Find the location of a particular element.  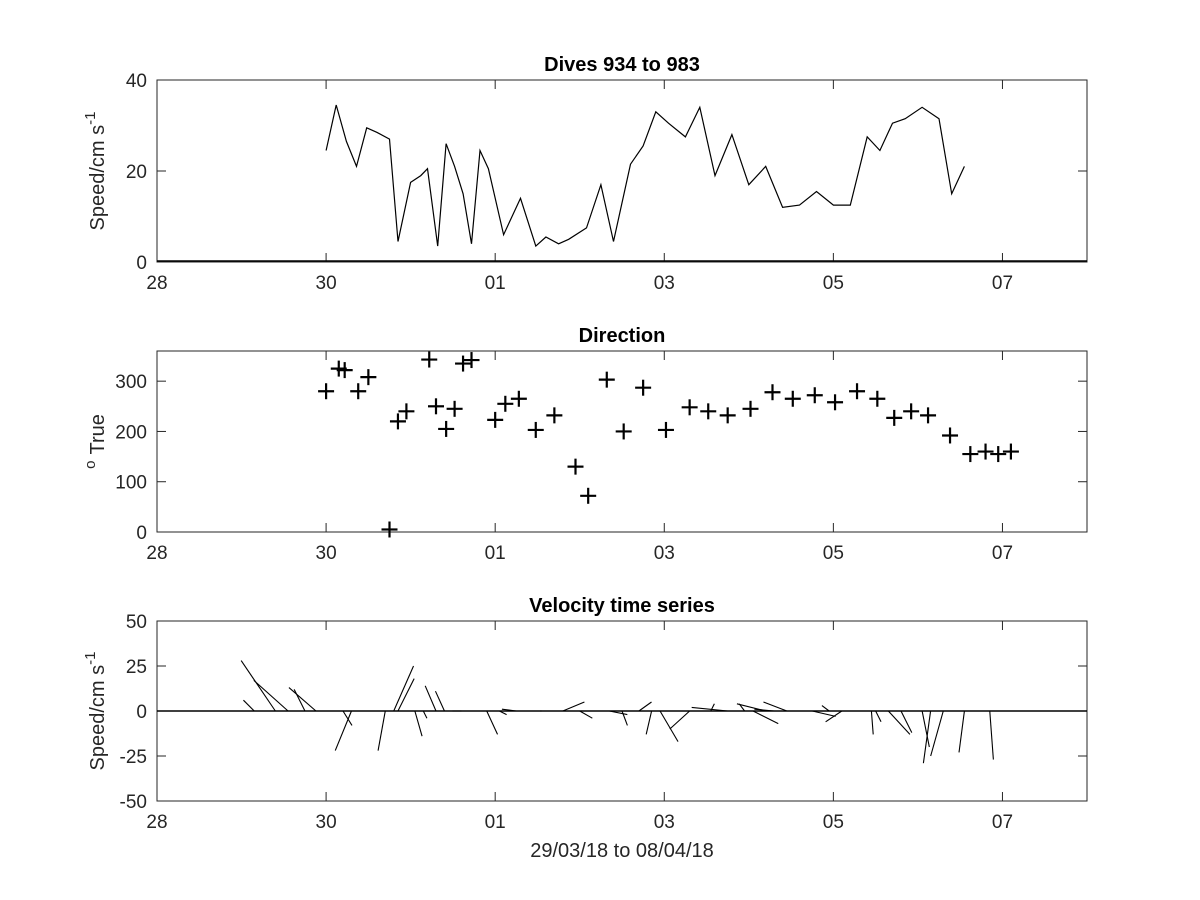

speed-series-line is located at coordinates (645, 176).